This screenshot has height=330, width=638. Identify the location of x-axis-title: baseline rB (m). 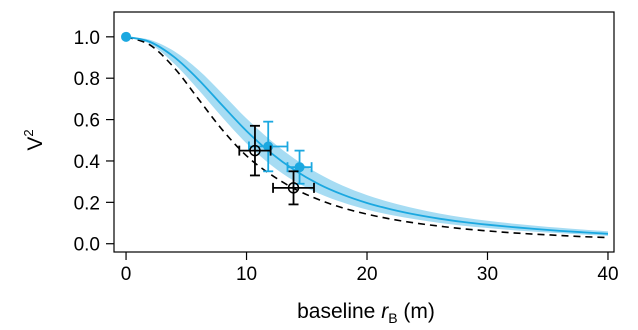
(366, 313).